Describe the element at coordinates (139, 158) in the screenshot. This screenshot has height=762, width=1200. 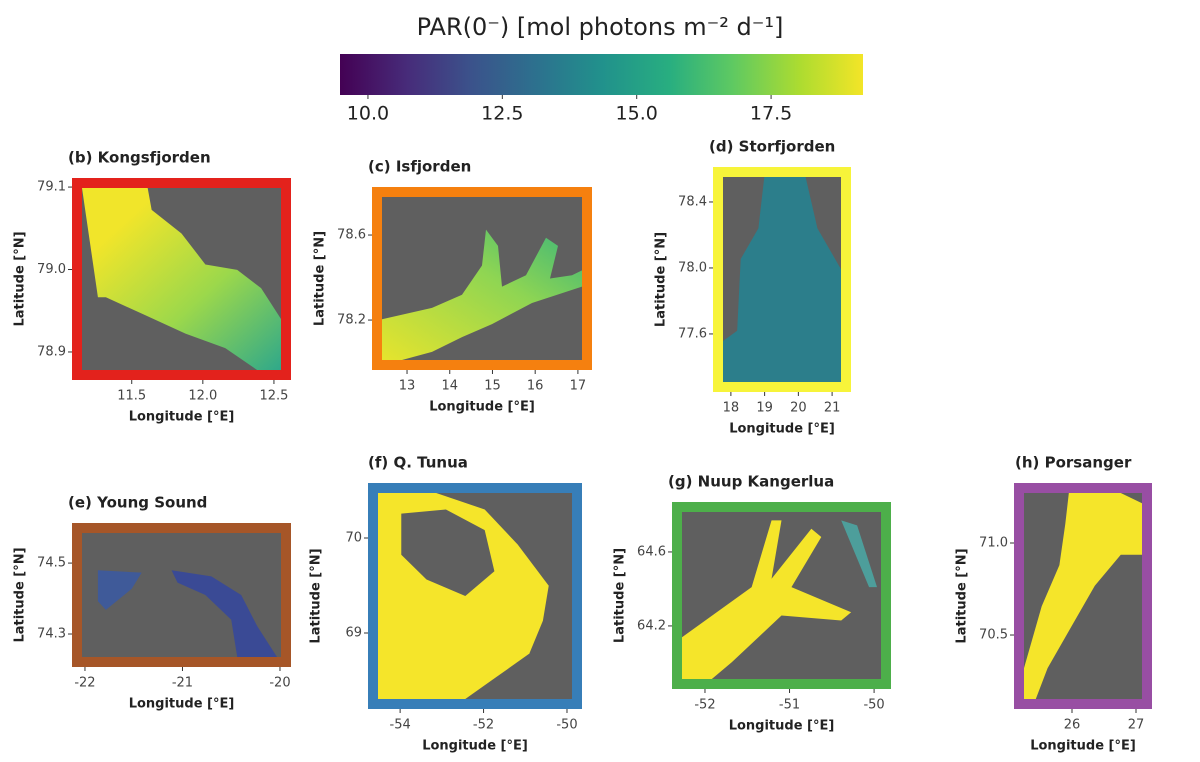
I see `panel-title: (b) Kongsfjorden` at that location.